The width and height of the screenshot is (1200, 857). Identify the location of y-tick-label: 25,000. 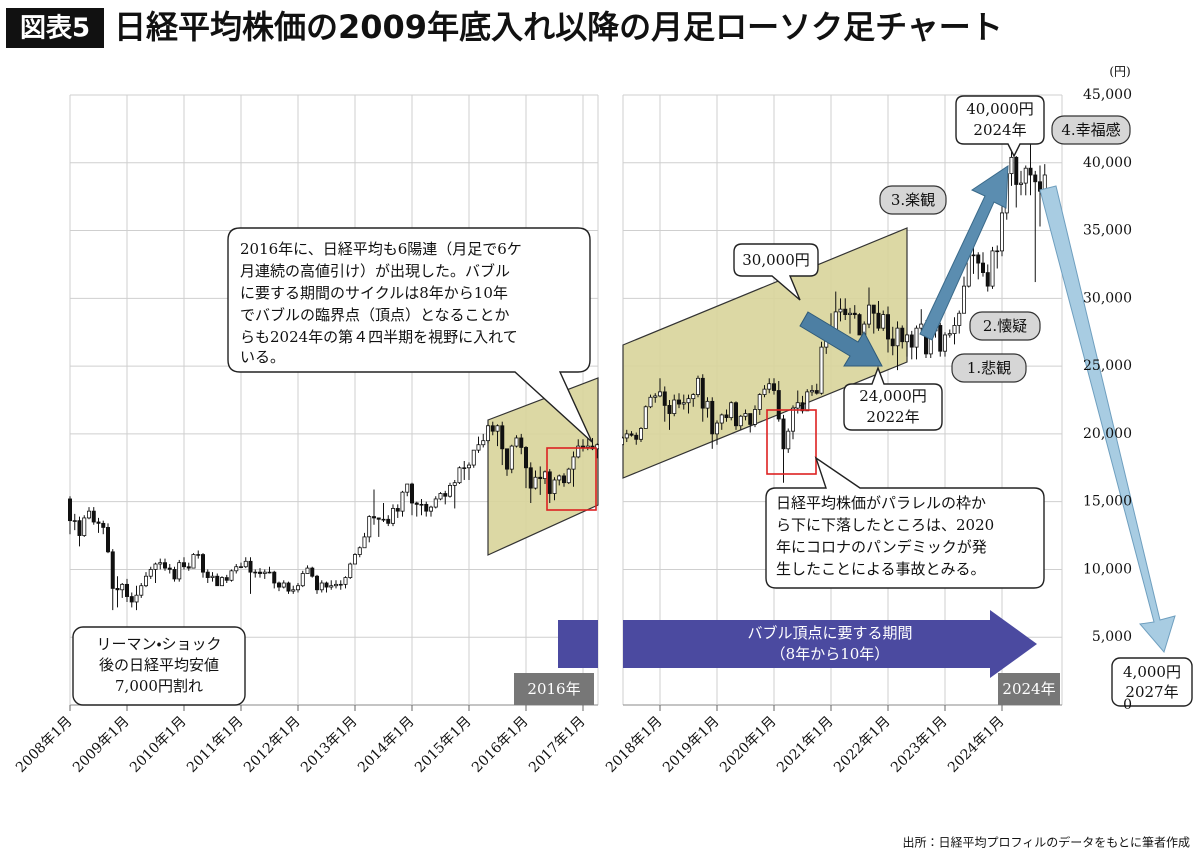
(1107, 366).